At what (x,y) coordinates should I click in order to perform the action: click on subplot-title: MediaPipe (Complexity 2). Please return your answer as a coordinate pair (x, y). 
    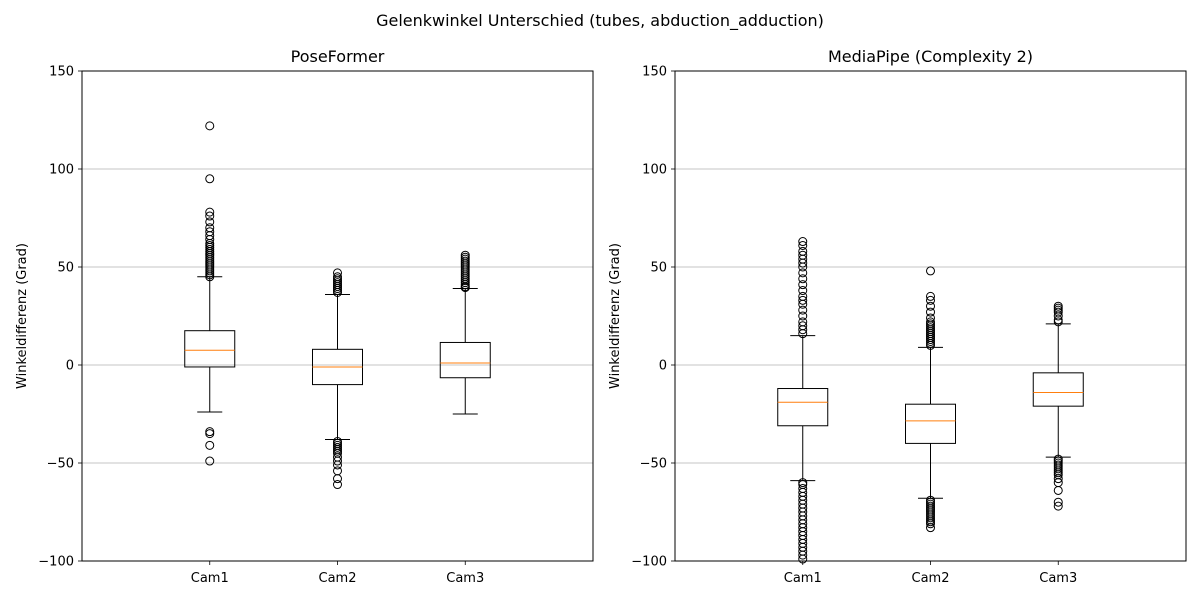
    Looking at the image, I should click on (930, 56).